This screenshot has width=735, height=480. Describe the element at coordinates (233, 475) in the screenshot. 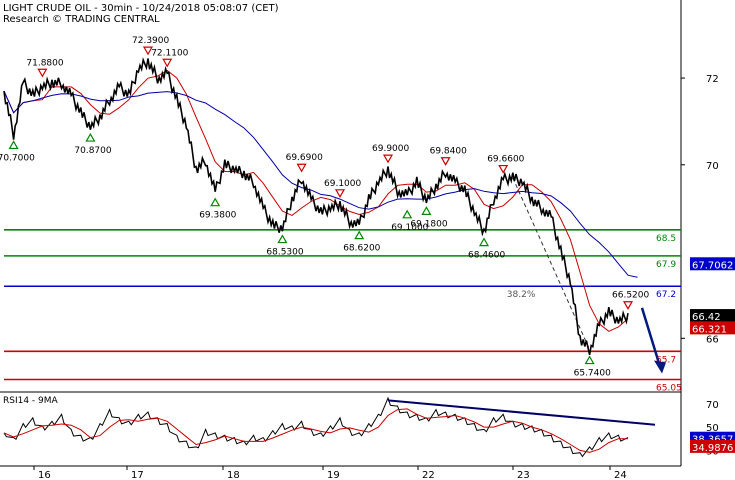

I see `x-tick-label: 18` at that location.